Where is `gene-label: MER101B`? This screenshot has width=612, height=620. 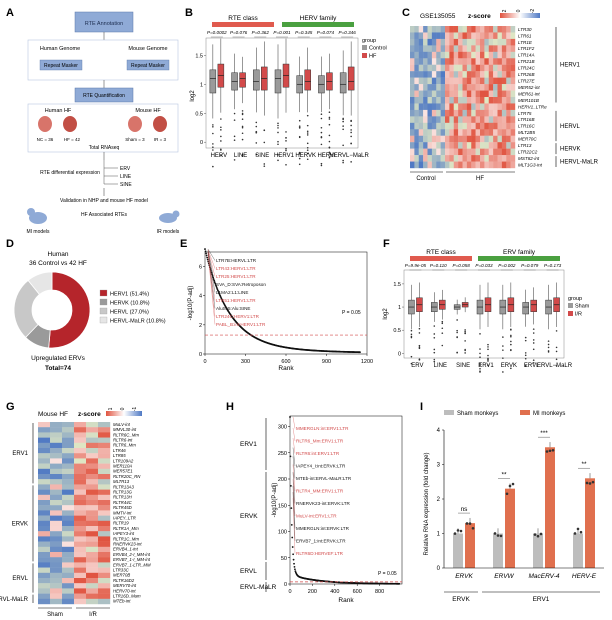
gene-label: MER101B is located at coordinates (528, 100).